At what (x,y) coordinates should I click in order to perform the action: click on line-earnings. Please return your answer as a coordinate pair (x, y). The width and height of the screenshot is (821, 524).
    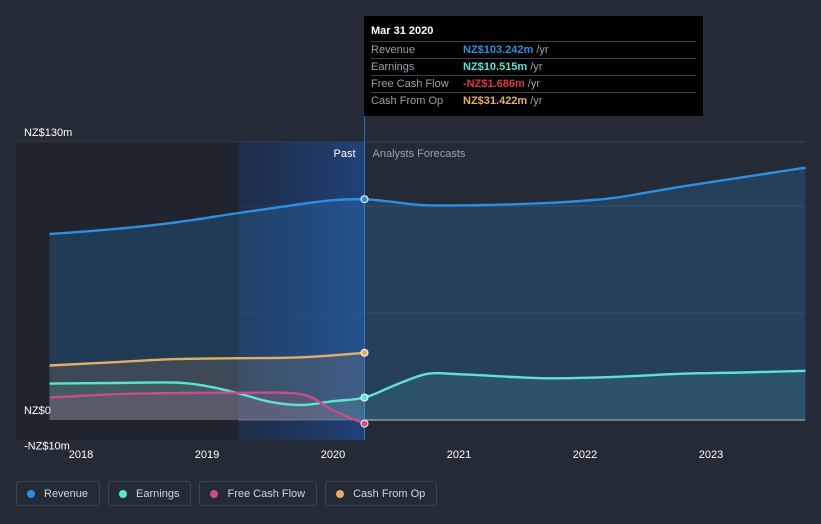
    Looking at the image, I should click on (427, 388).